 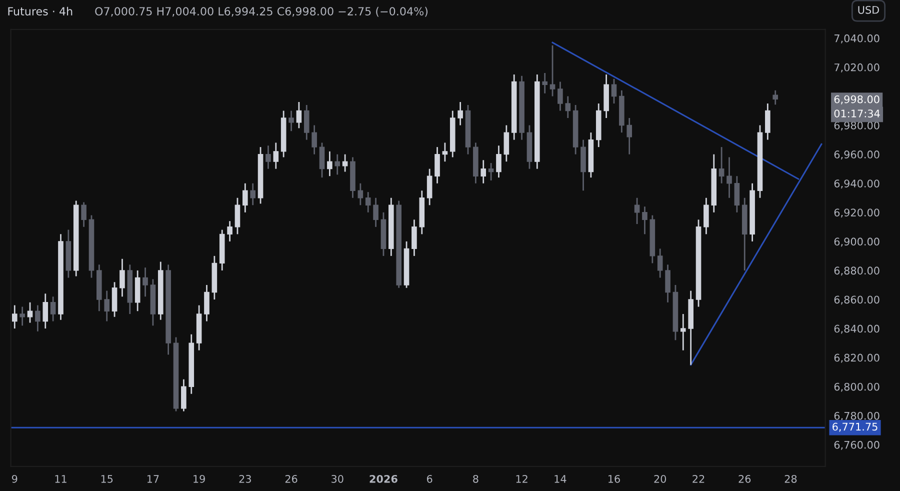 What do you see at coordinates (857, 358) in the screenshot?
I see `y-tick-label: 6,820.00` at bounding box center [857, 358].